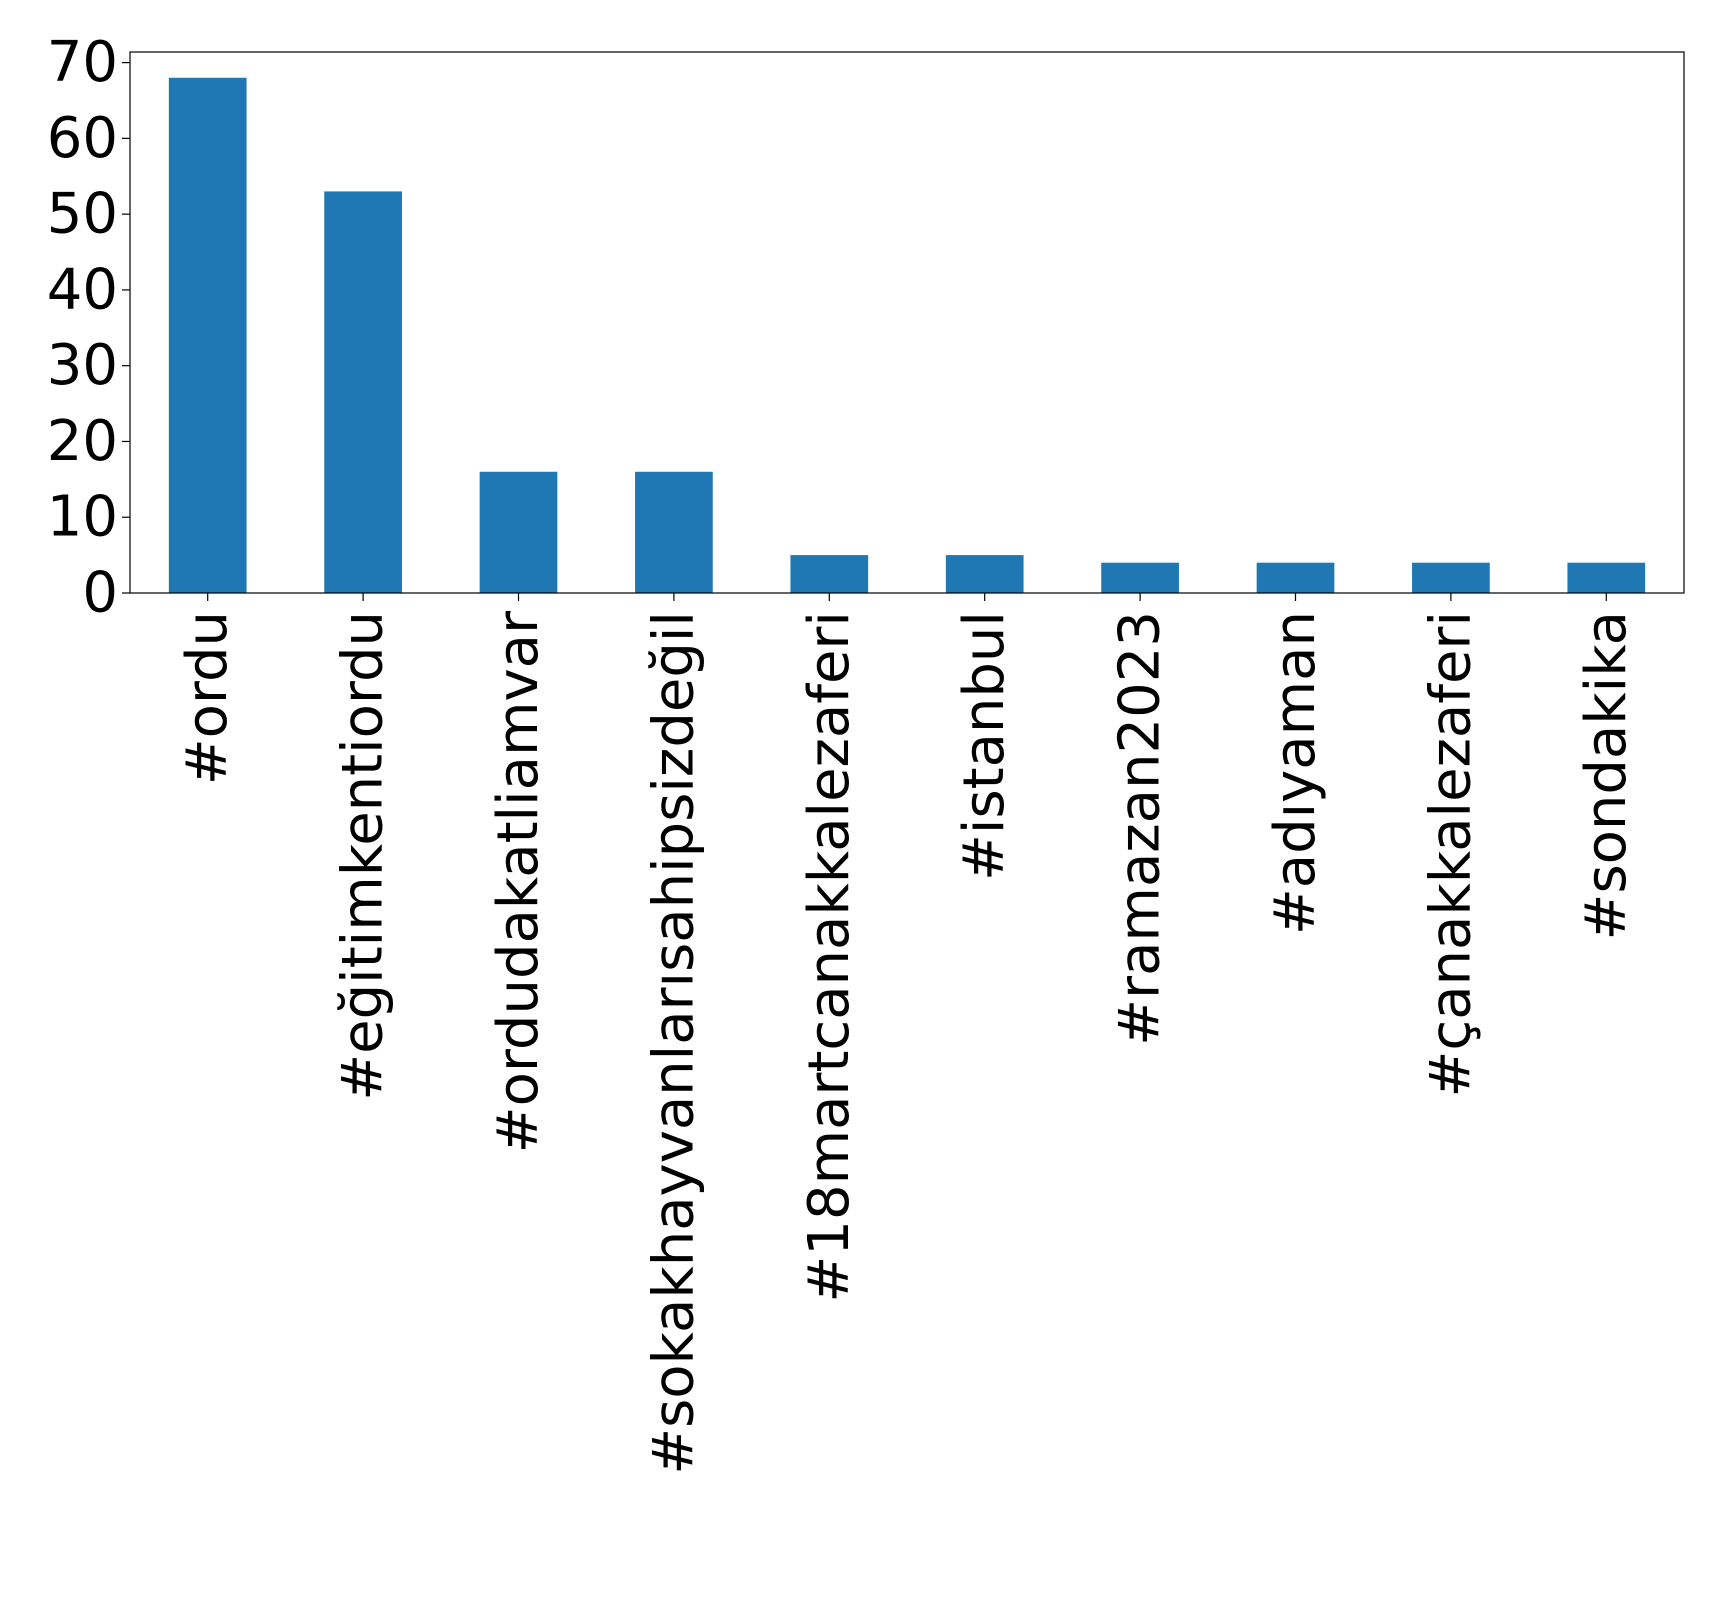  Describe the element at coordinates (207, 698) in the screenshot. I see `x-tick-label-0: #ordu` at that location.